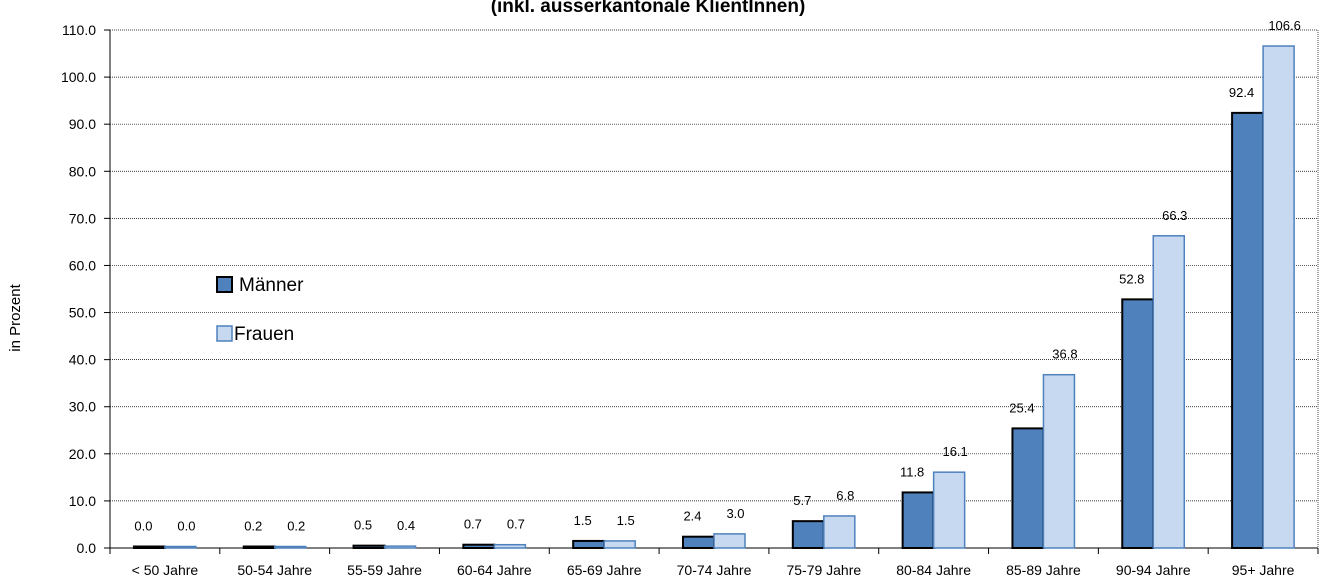  What do you see at coordinates (82, 454) in the screenshot?
I see `y-tick-label: 20.0` at bounding box center [82, 454].